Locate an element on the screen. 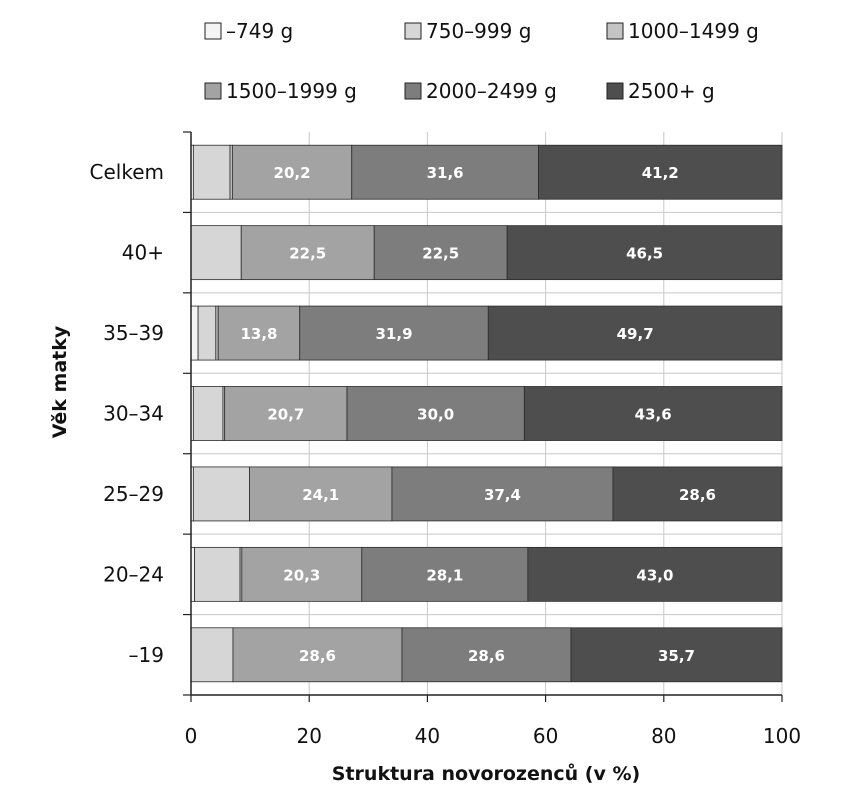 Image resolution: width=842 pixels, height=800 pixels. data-label: 13,8 is located at coordinates (258, 334).